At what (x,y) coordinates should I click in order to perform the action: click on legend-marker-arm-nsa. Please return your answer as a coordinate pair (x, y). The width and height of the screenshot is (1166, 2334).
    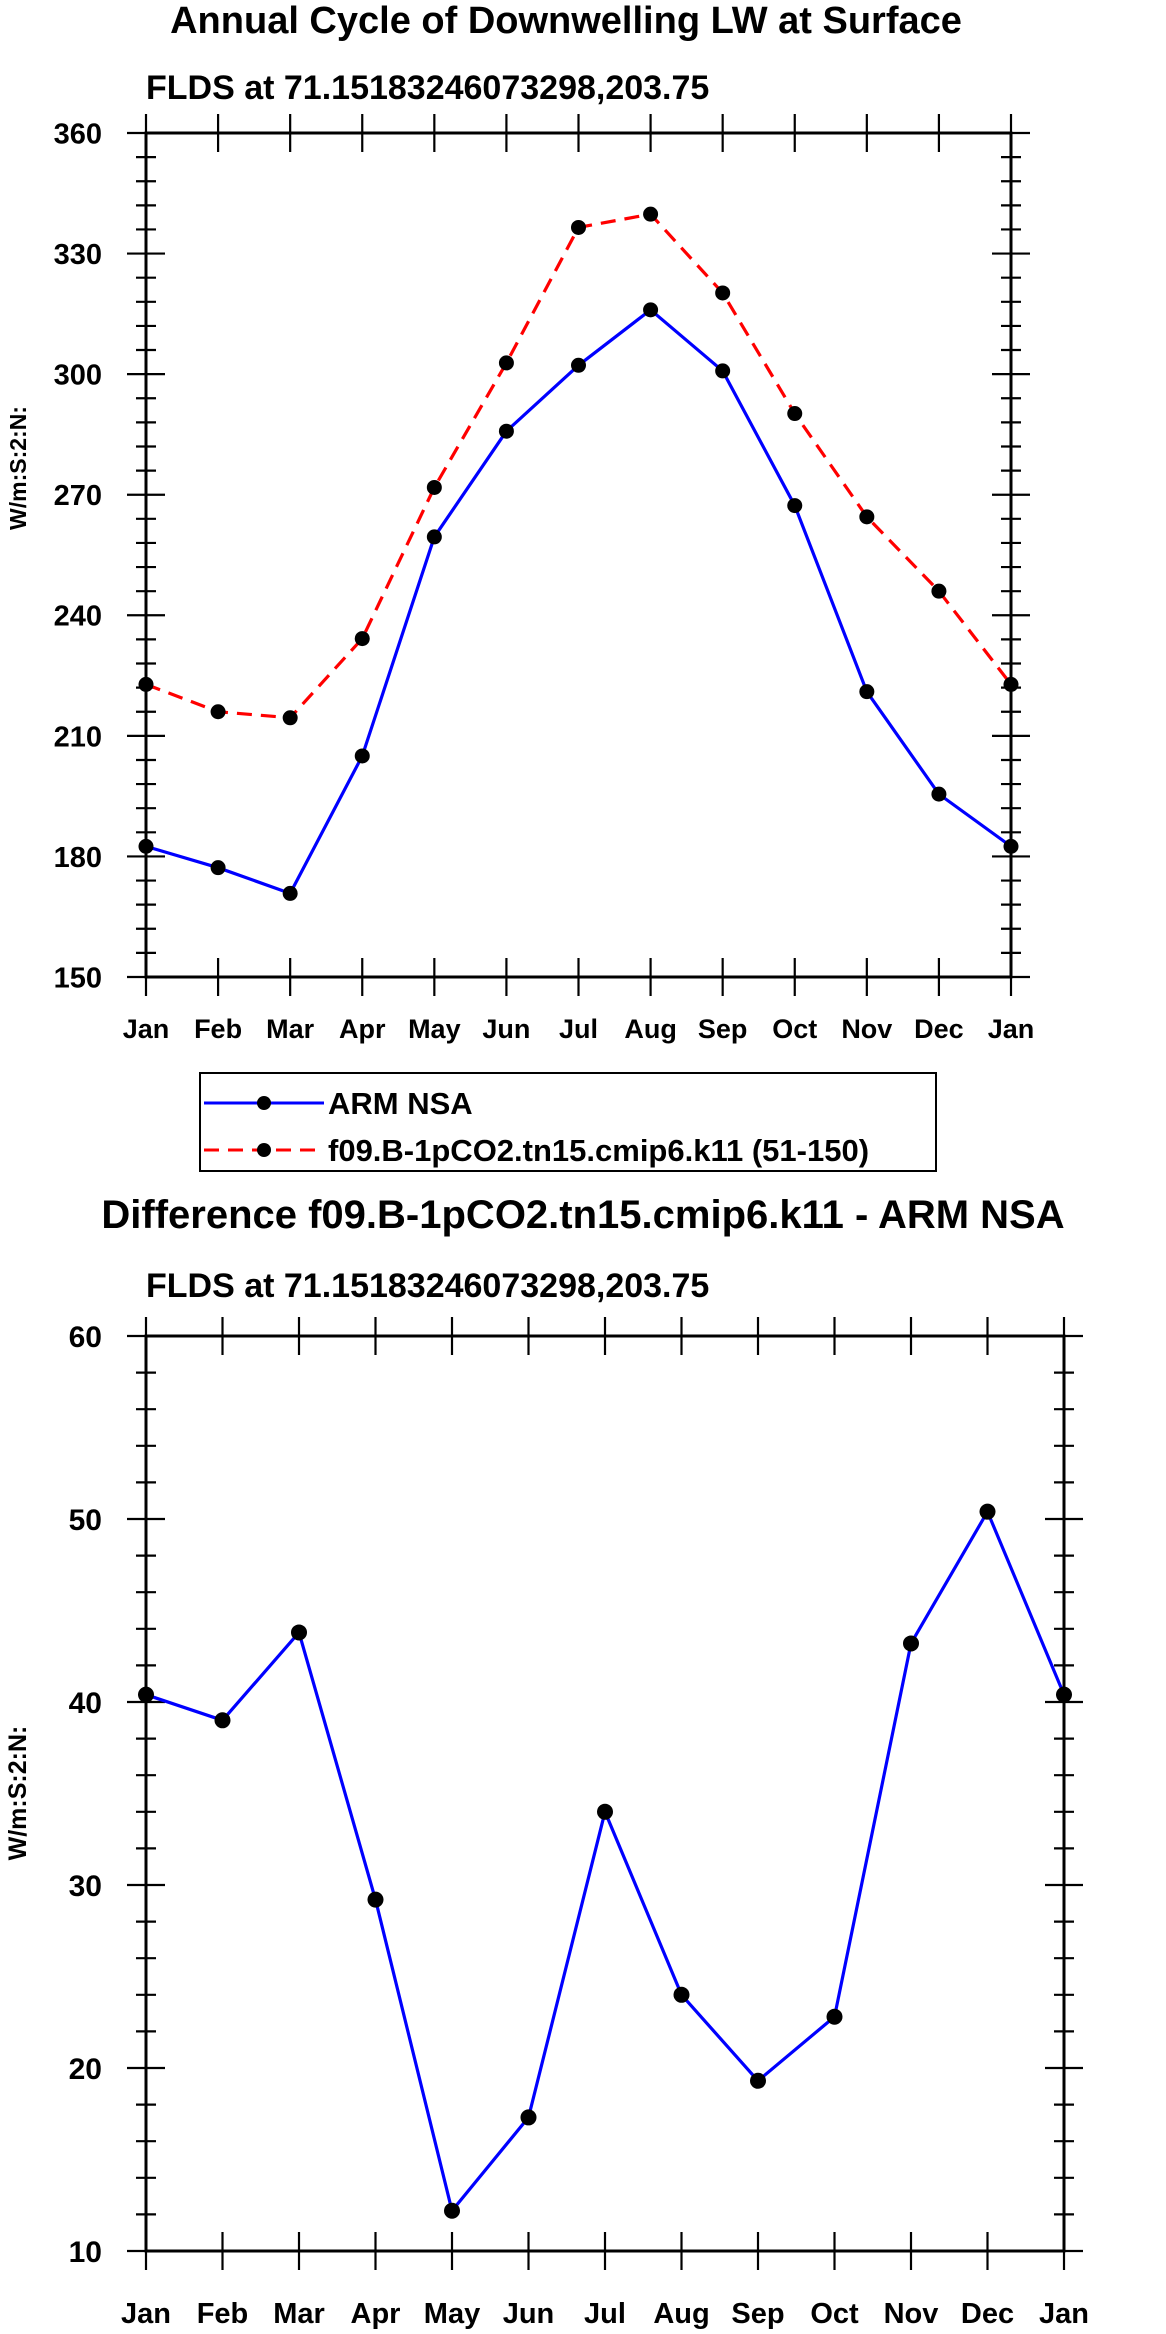
    Looking at the image, I should click on (264, 1103).